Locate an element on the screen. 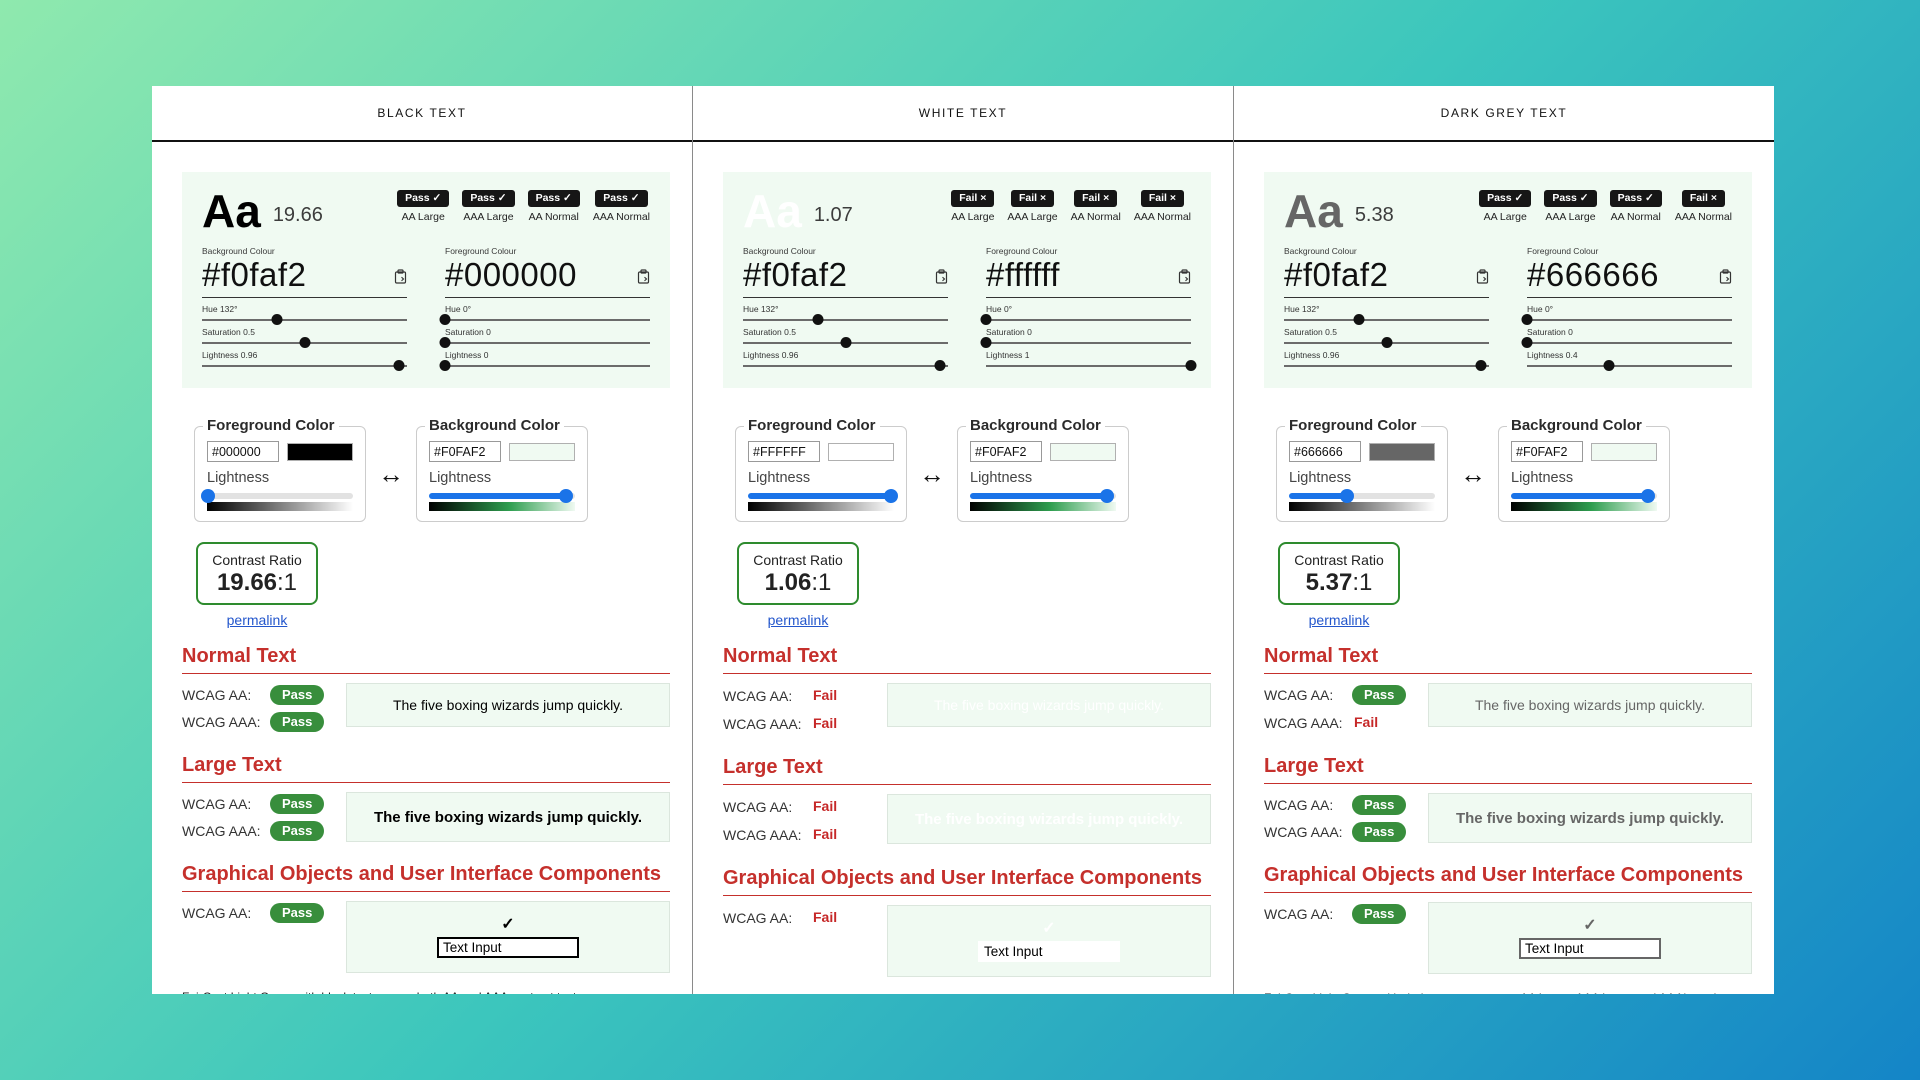 The height and width of the screenshot is (1080, 1920). contrast-ratio-box: Contrast Ratio 5.37:1 is located at coordinates (1339, 574).